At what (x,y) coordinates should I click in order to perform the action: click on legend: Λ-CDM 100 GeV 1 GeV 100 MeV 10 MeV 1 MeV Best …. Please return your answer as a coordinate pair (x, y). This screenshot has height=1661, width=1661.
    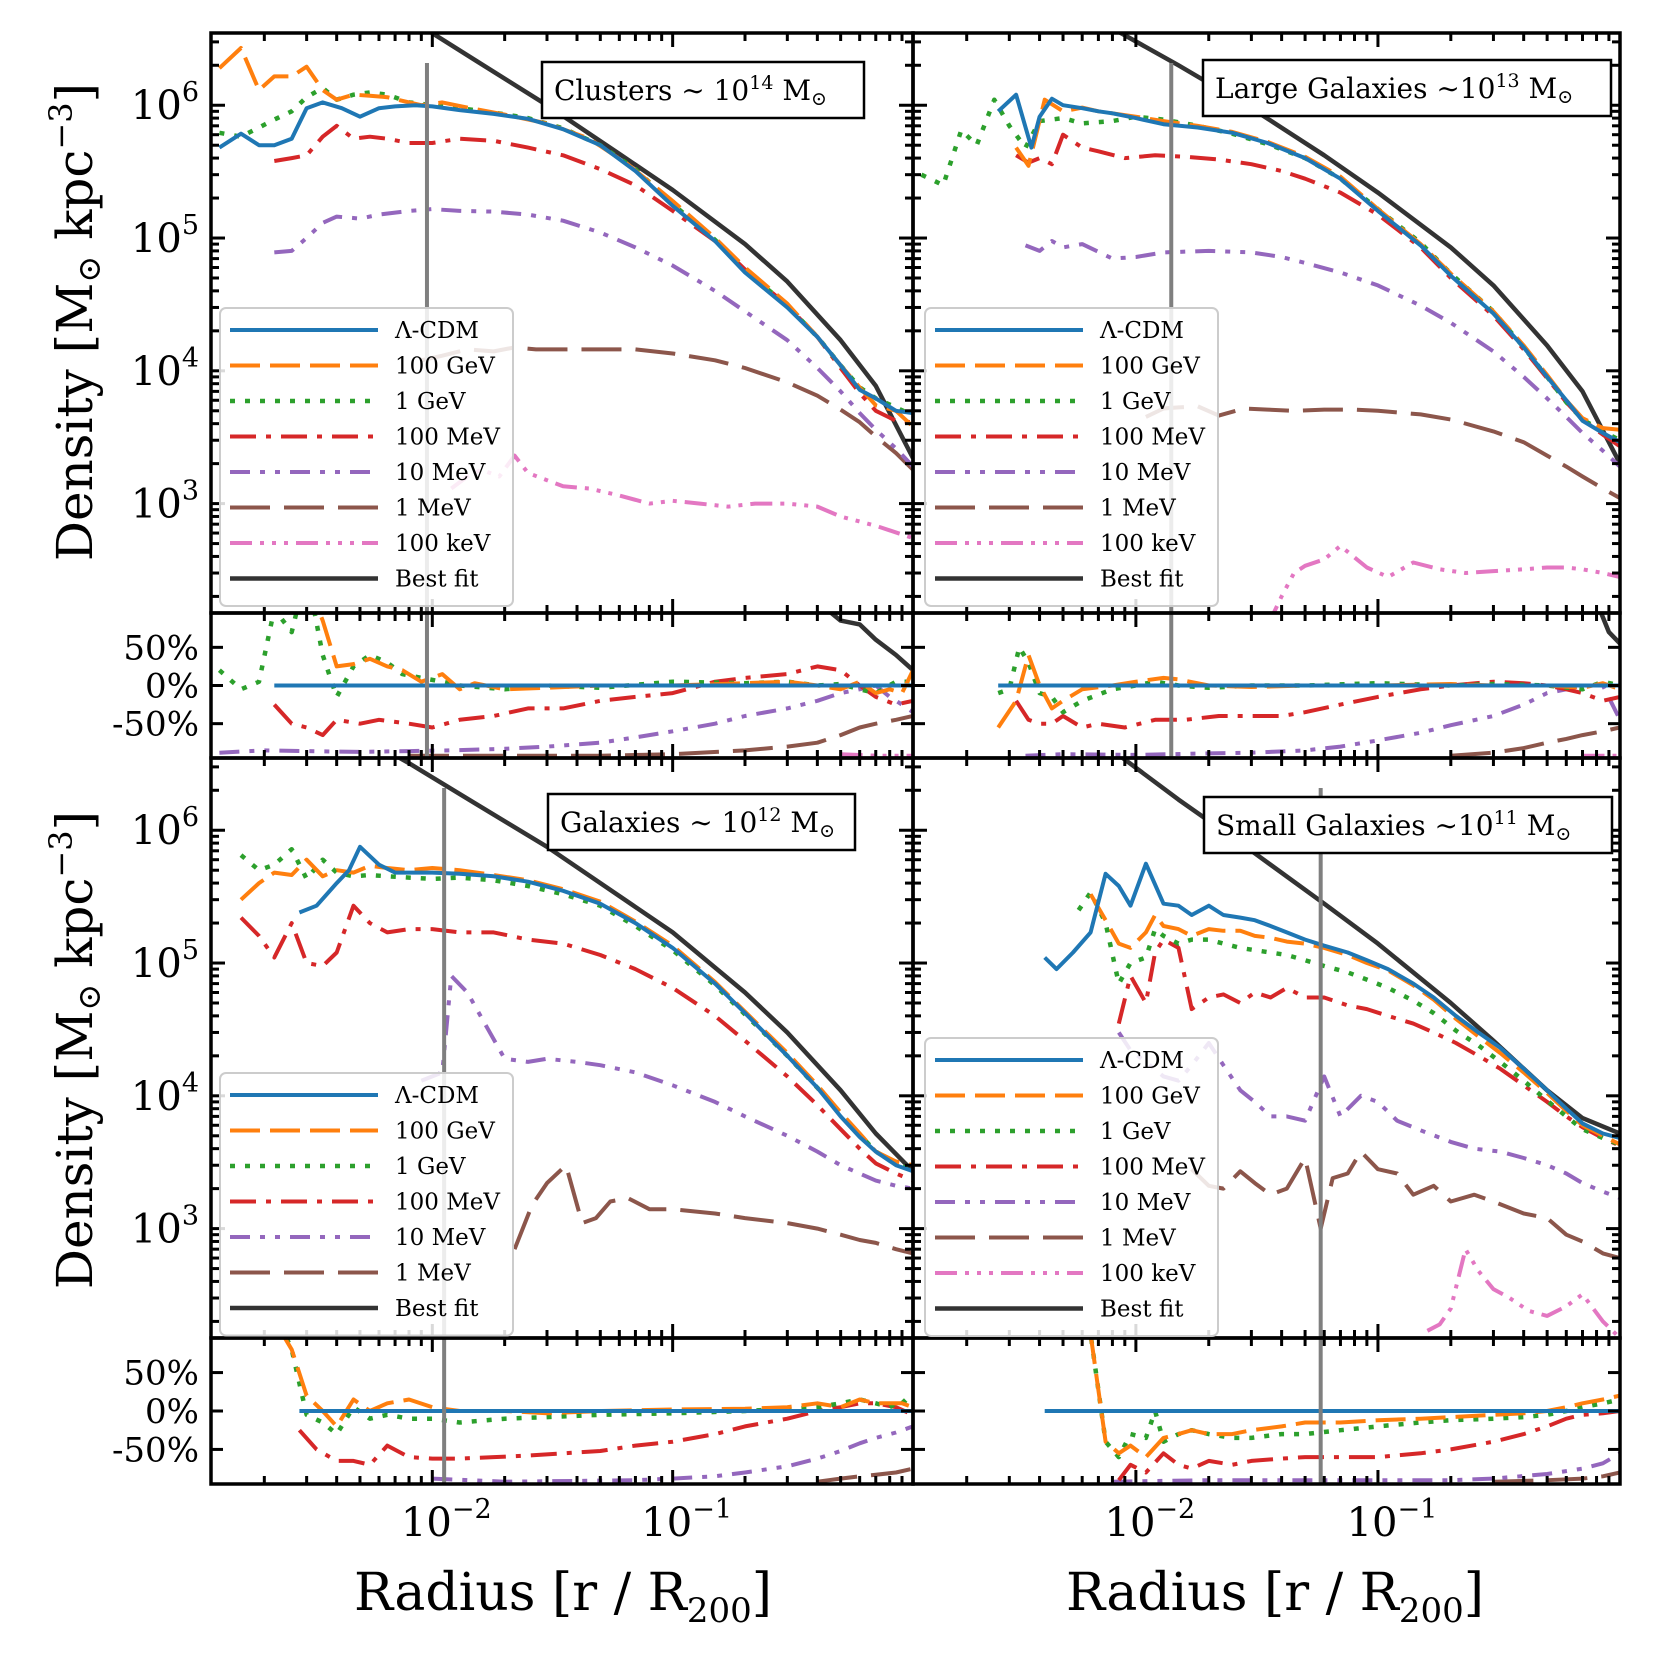
    Looking at the image, I should click on (366, 1204).